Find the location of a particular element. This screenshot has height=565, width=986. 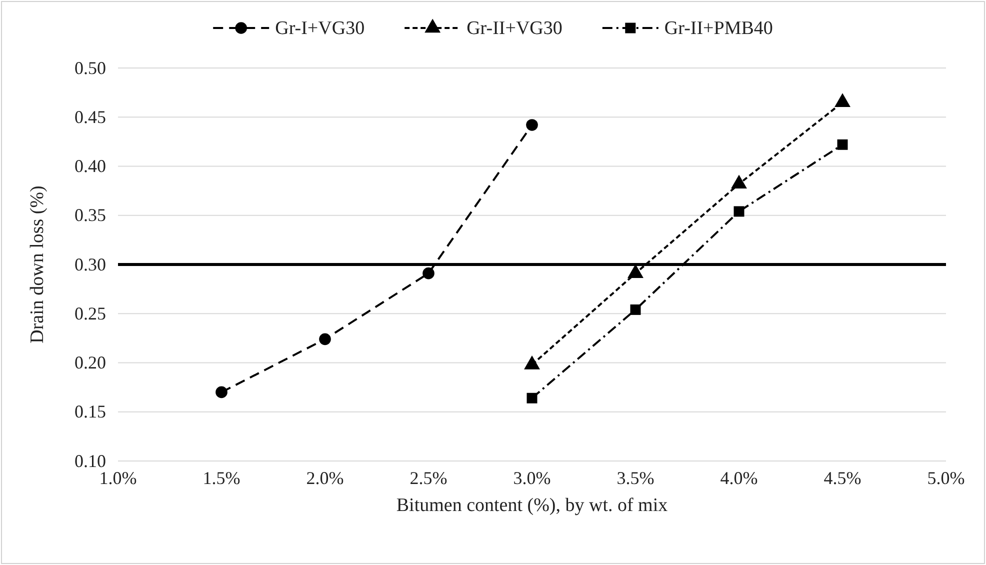

y-tick-label: 0.50 is located at coordinates (90, 68).